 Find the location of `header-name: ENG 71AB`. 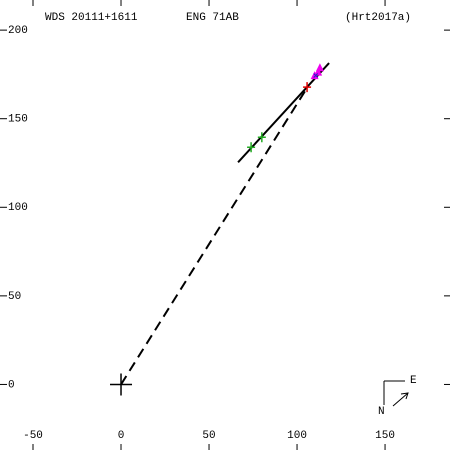

header-name: ENG 71AB is located at coordinates (212, 18).